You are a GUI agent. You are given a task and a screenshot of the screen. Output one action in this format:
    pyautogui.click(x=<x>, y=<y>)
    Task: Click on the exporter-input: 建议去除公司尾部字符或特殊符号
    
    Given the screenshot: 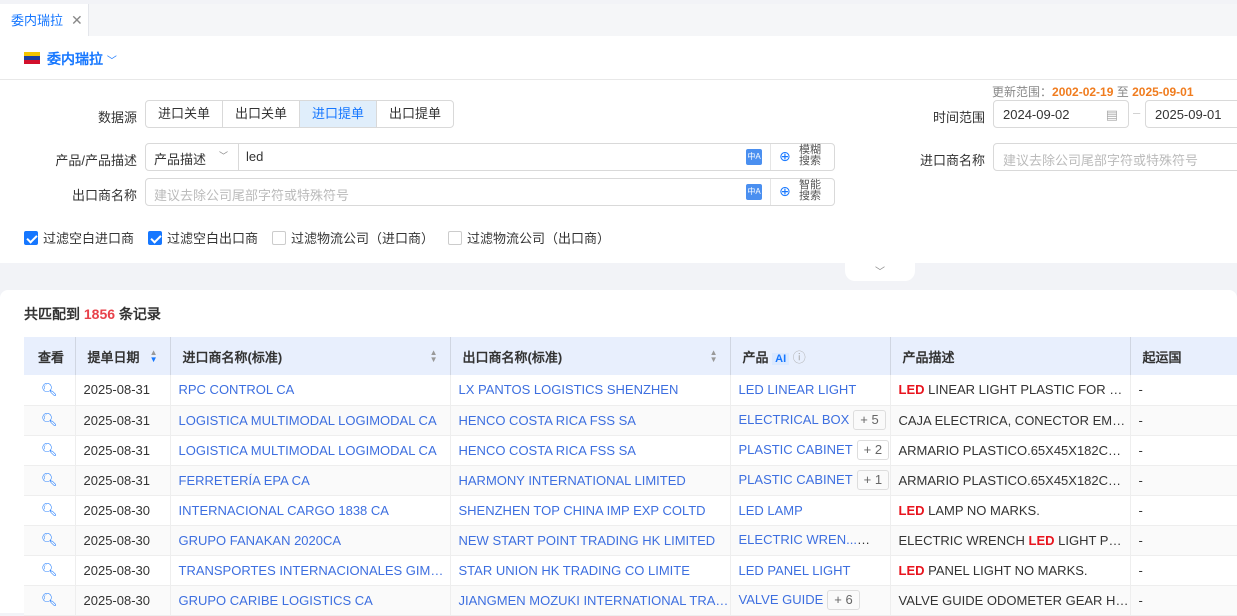 What is the action you would take?
    pyautogui.click(x=252, y=195)
    